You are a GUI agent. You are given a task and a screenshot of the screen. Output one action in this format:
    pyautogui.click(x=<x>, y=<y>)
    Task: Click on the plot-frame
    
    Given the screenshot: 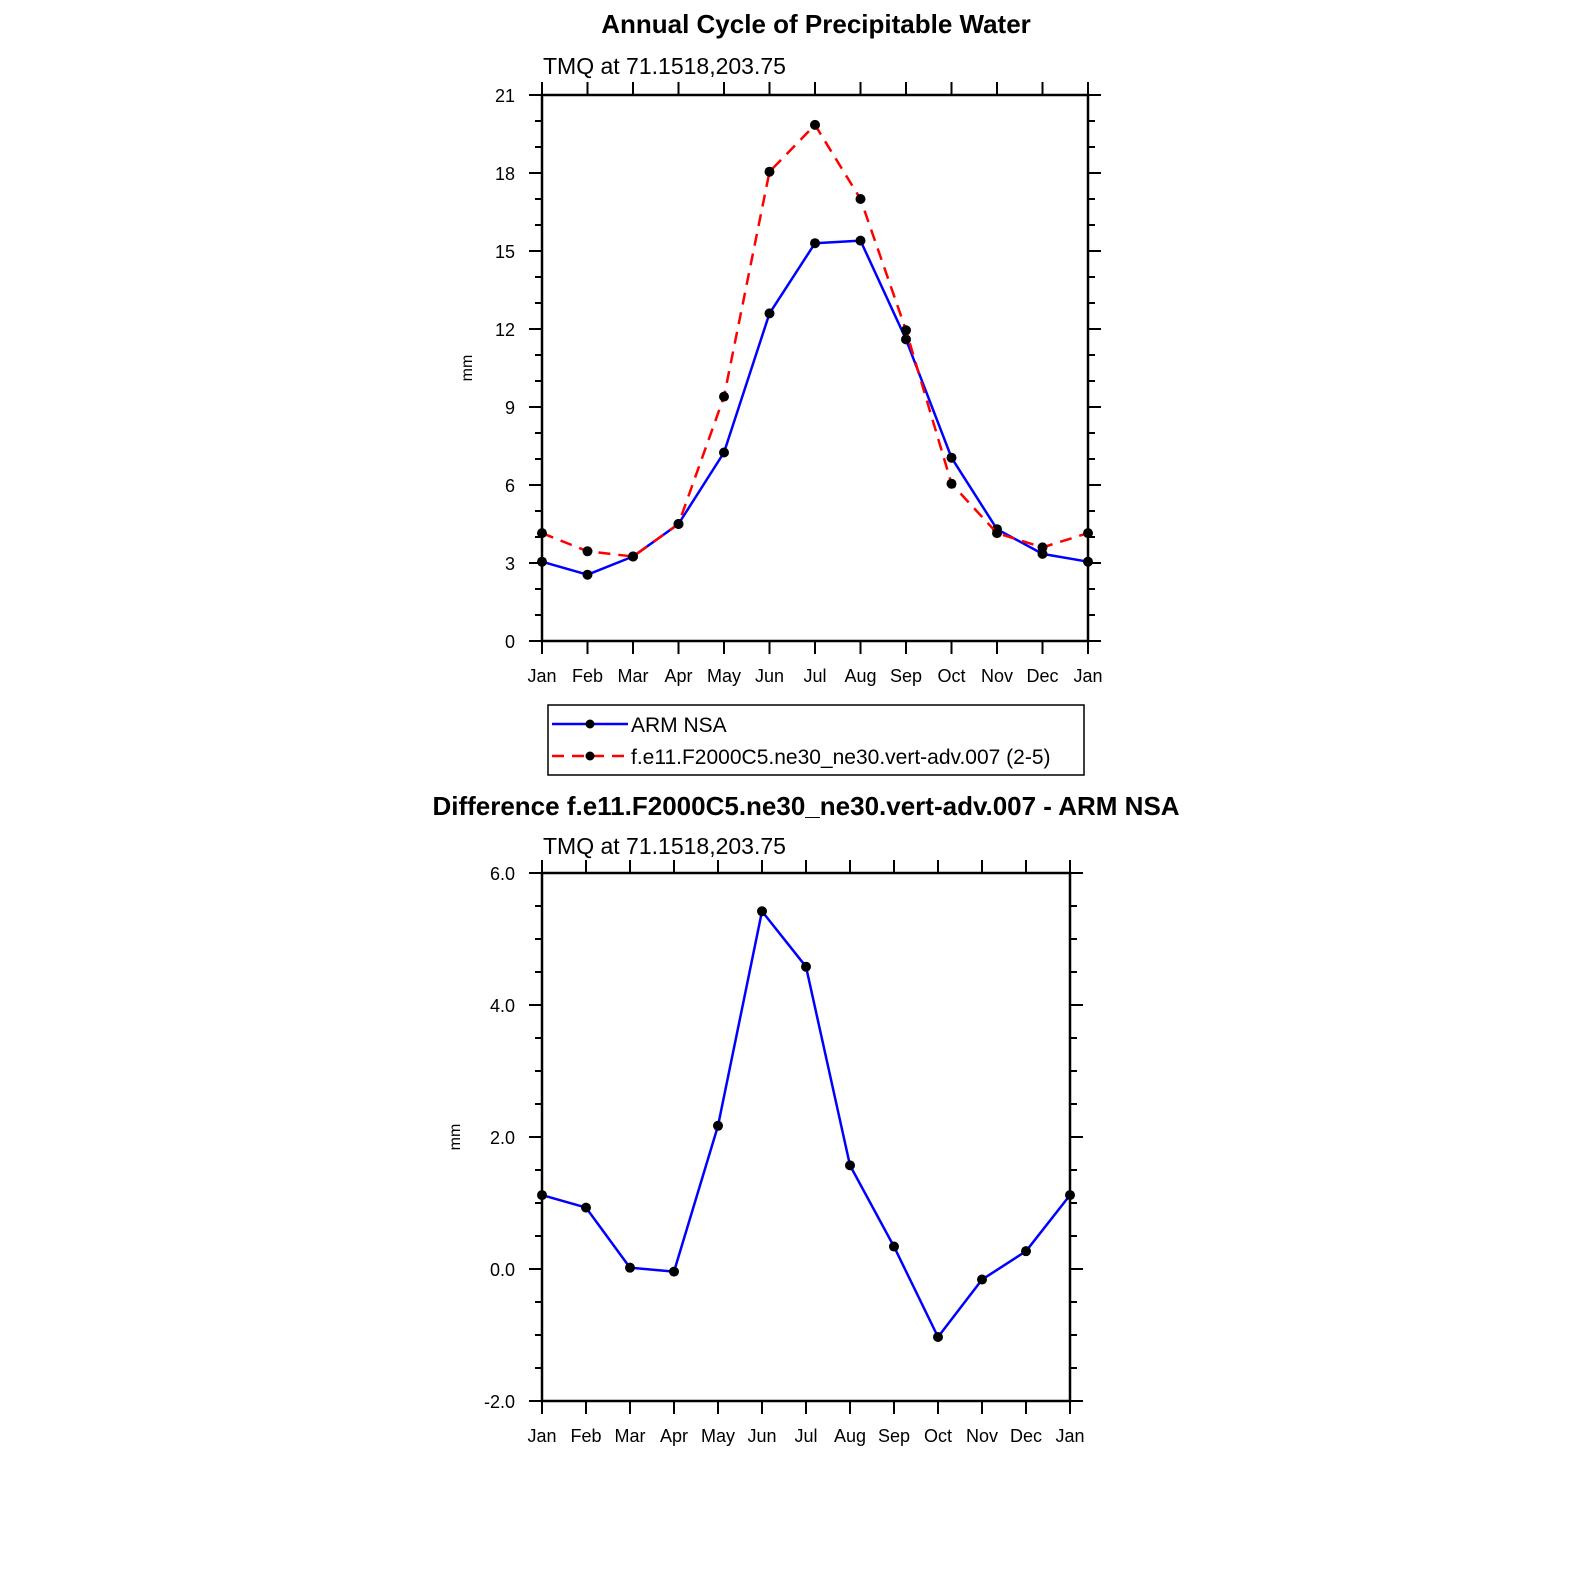 What is the action you would take?
    pyautogui.click(x=806, y=1137)
    